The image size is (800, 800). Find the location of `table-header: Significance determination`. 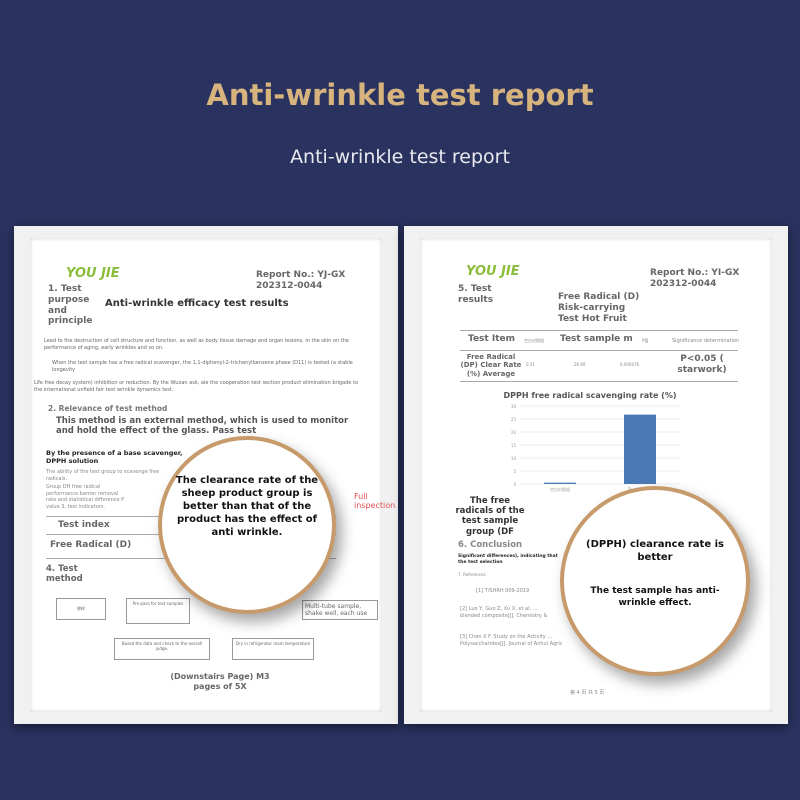

table-header: Significance determination is located at coordinates (706, 341).